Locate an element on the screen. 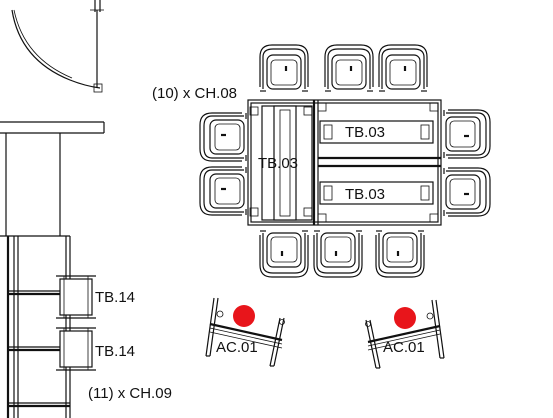 This screenshot has width=553, height=418. chair-count-label: (10) x CH.08 is located at coordinates (194, 93).